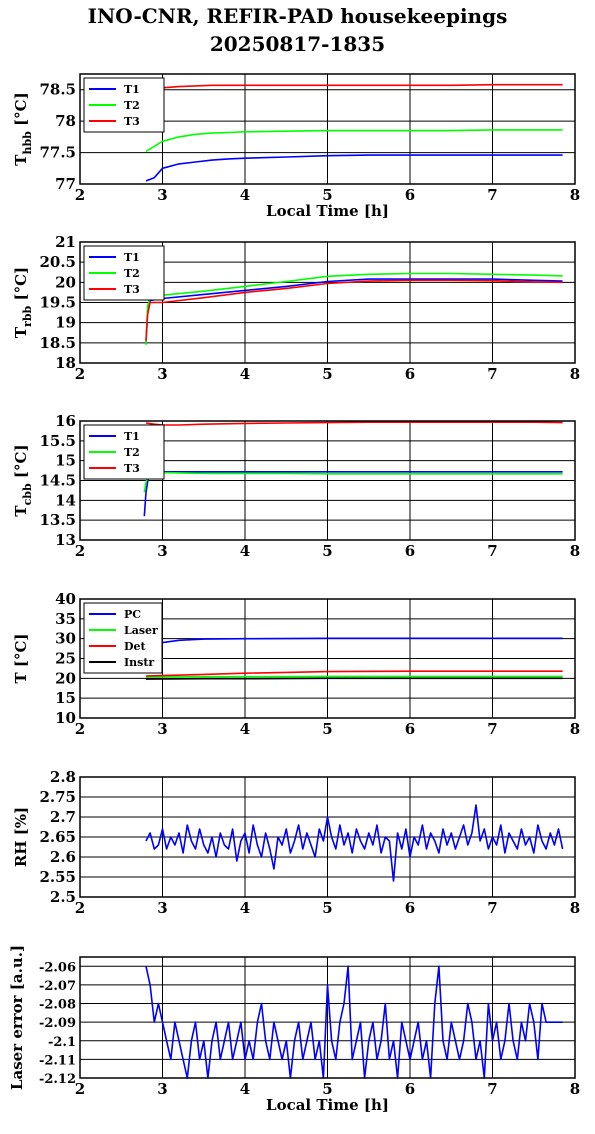 The image size is (595, 1134). What do you see at coordinates (65, 242) in the screenshot?
I see `y-tick-label: 21` at bounding box center [65, 242].